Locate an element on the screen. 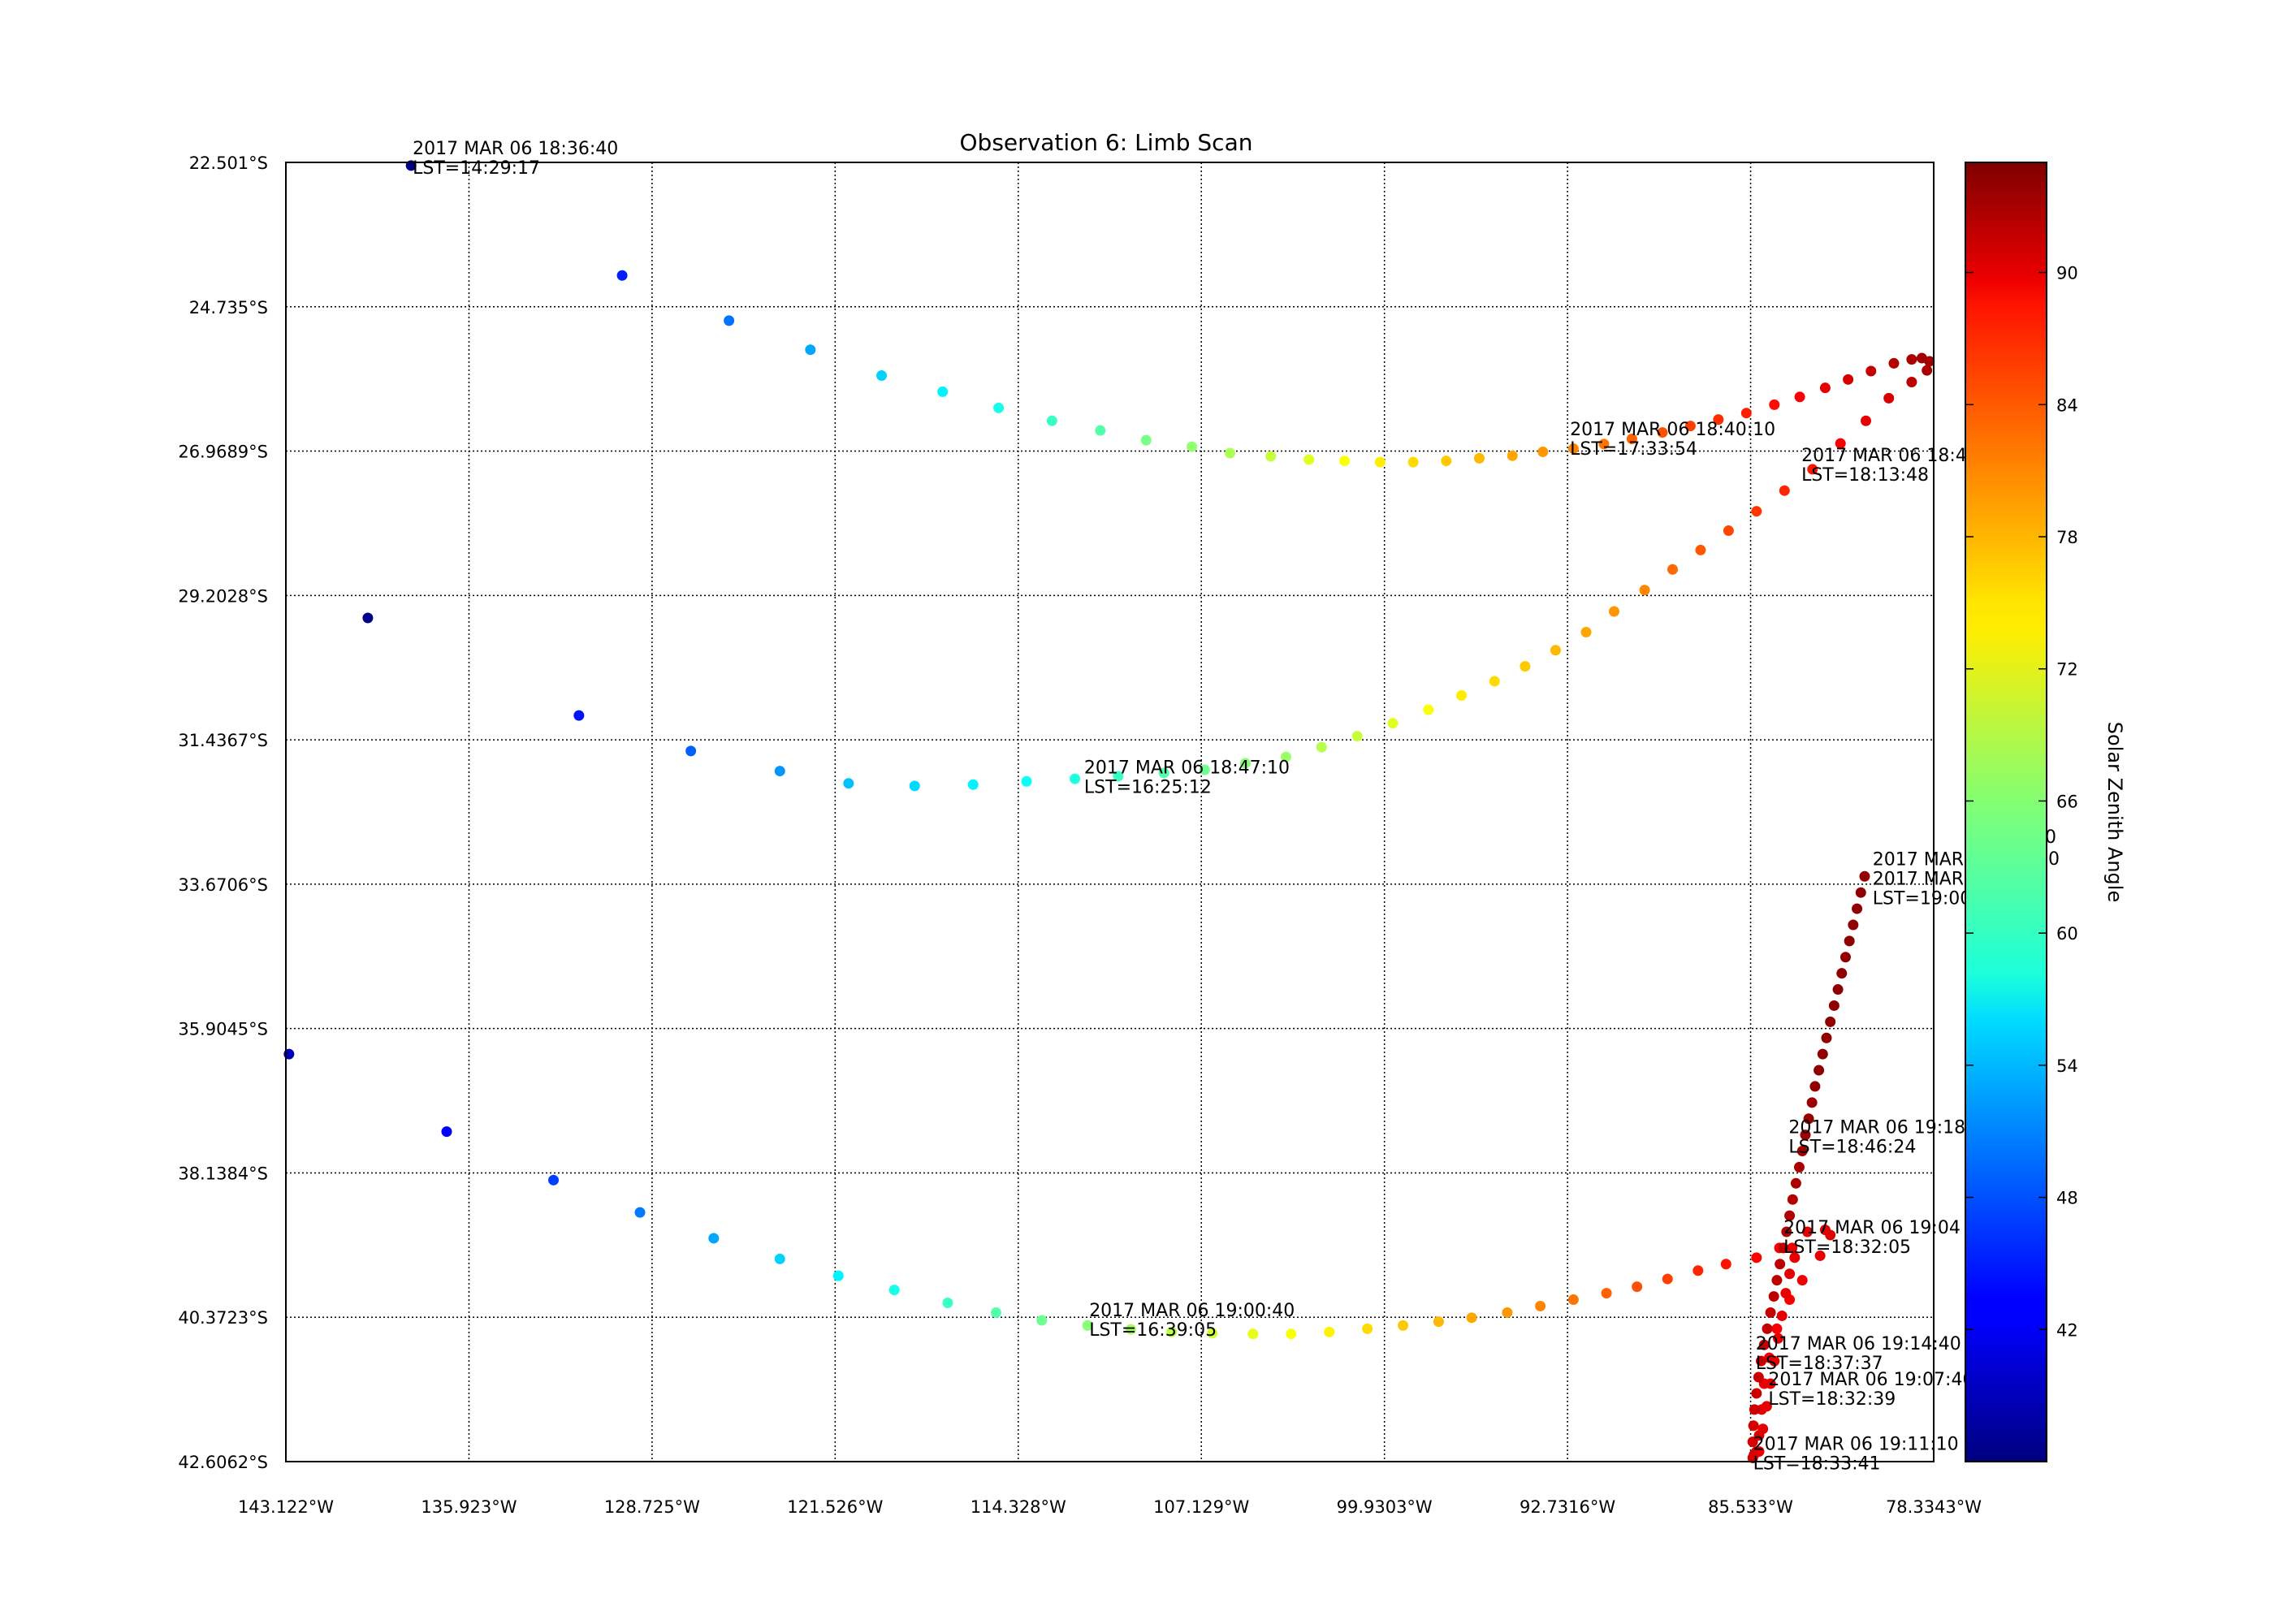 The image size is (2274, 1624). point-annotation-text: LST=18:13:48 is located at coordinates (1865, 476).